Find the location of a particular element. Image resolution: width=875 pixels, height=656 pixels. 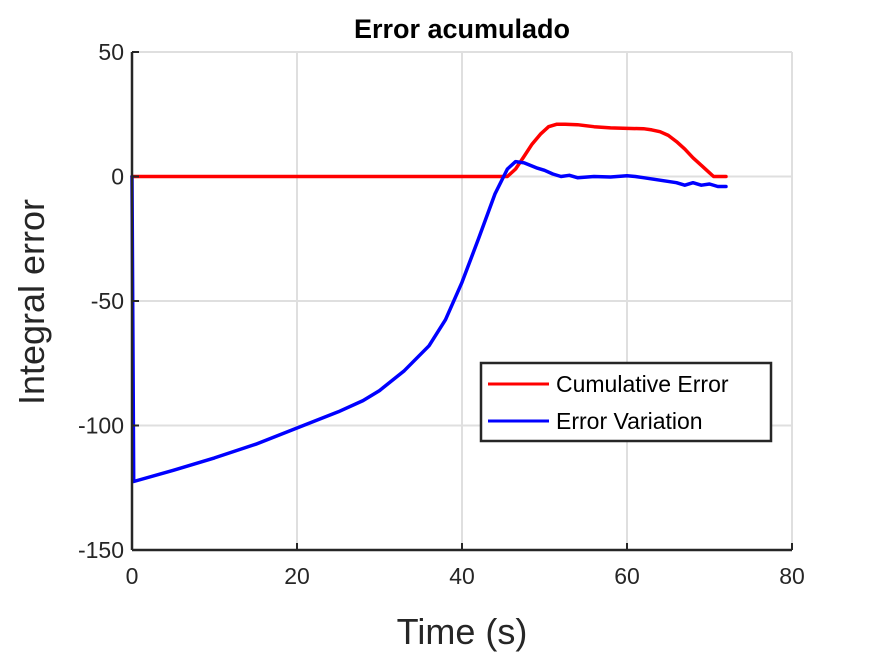

y-tick-label: -150 is located at coordinates (101, 550).